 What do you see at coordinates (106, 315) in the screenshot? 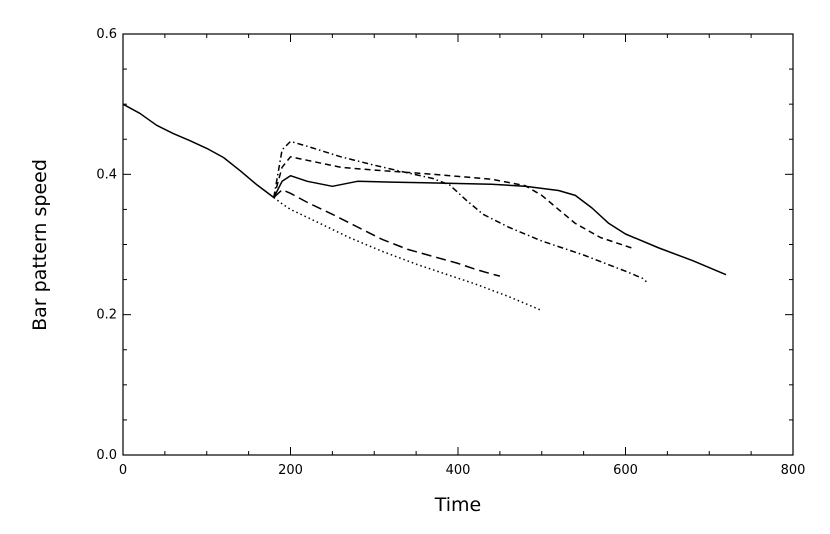
I see `y-tick-label: 0.2` at bounding box center [106, 315].